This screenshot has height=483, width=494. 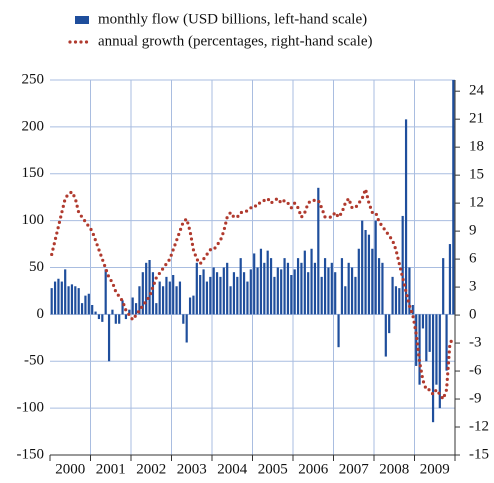 I want to click on y-tick-label: 150, so click(x=33, y=173).